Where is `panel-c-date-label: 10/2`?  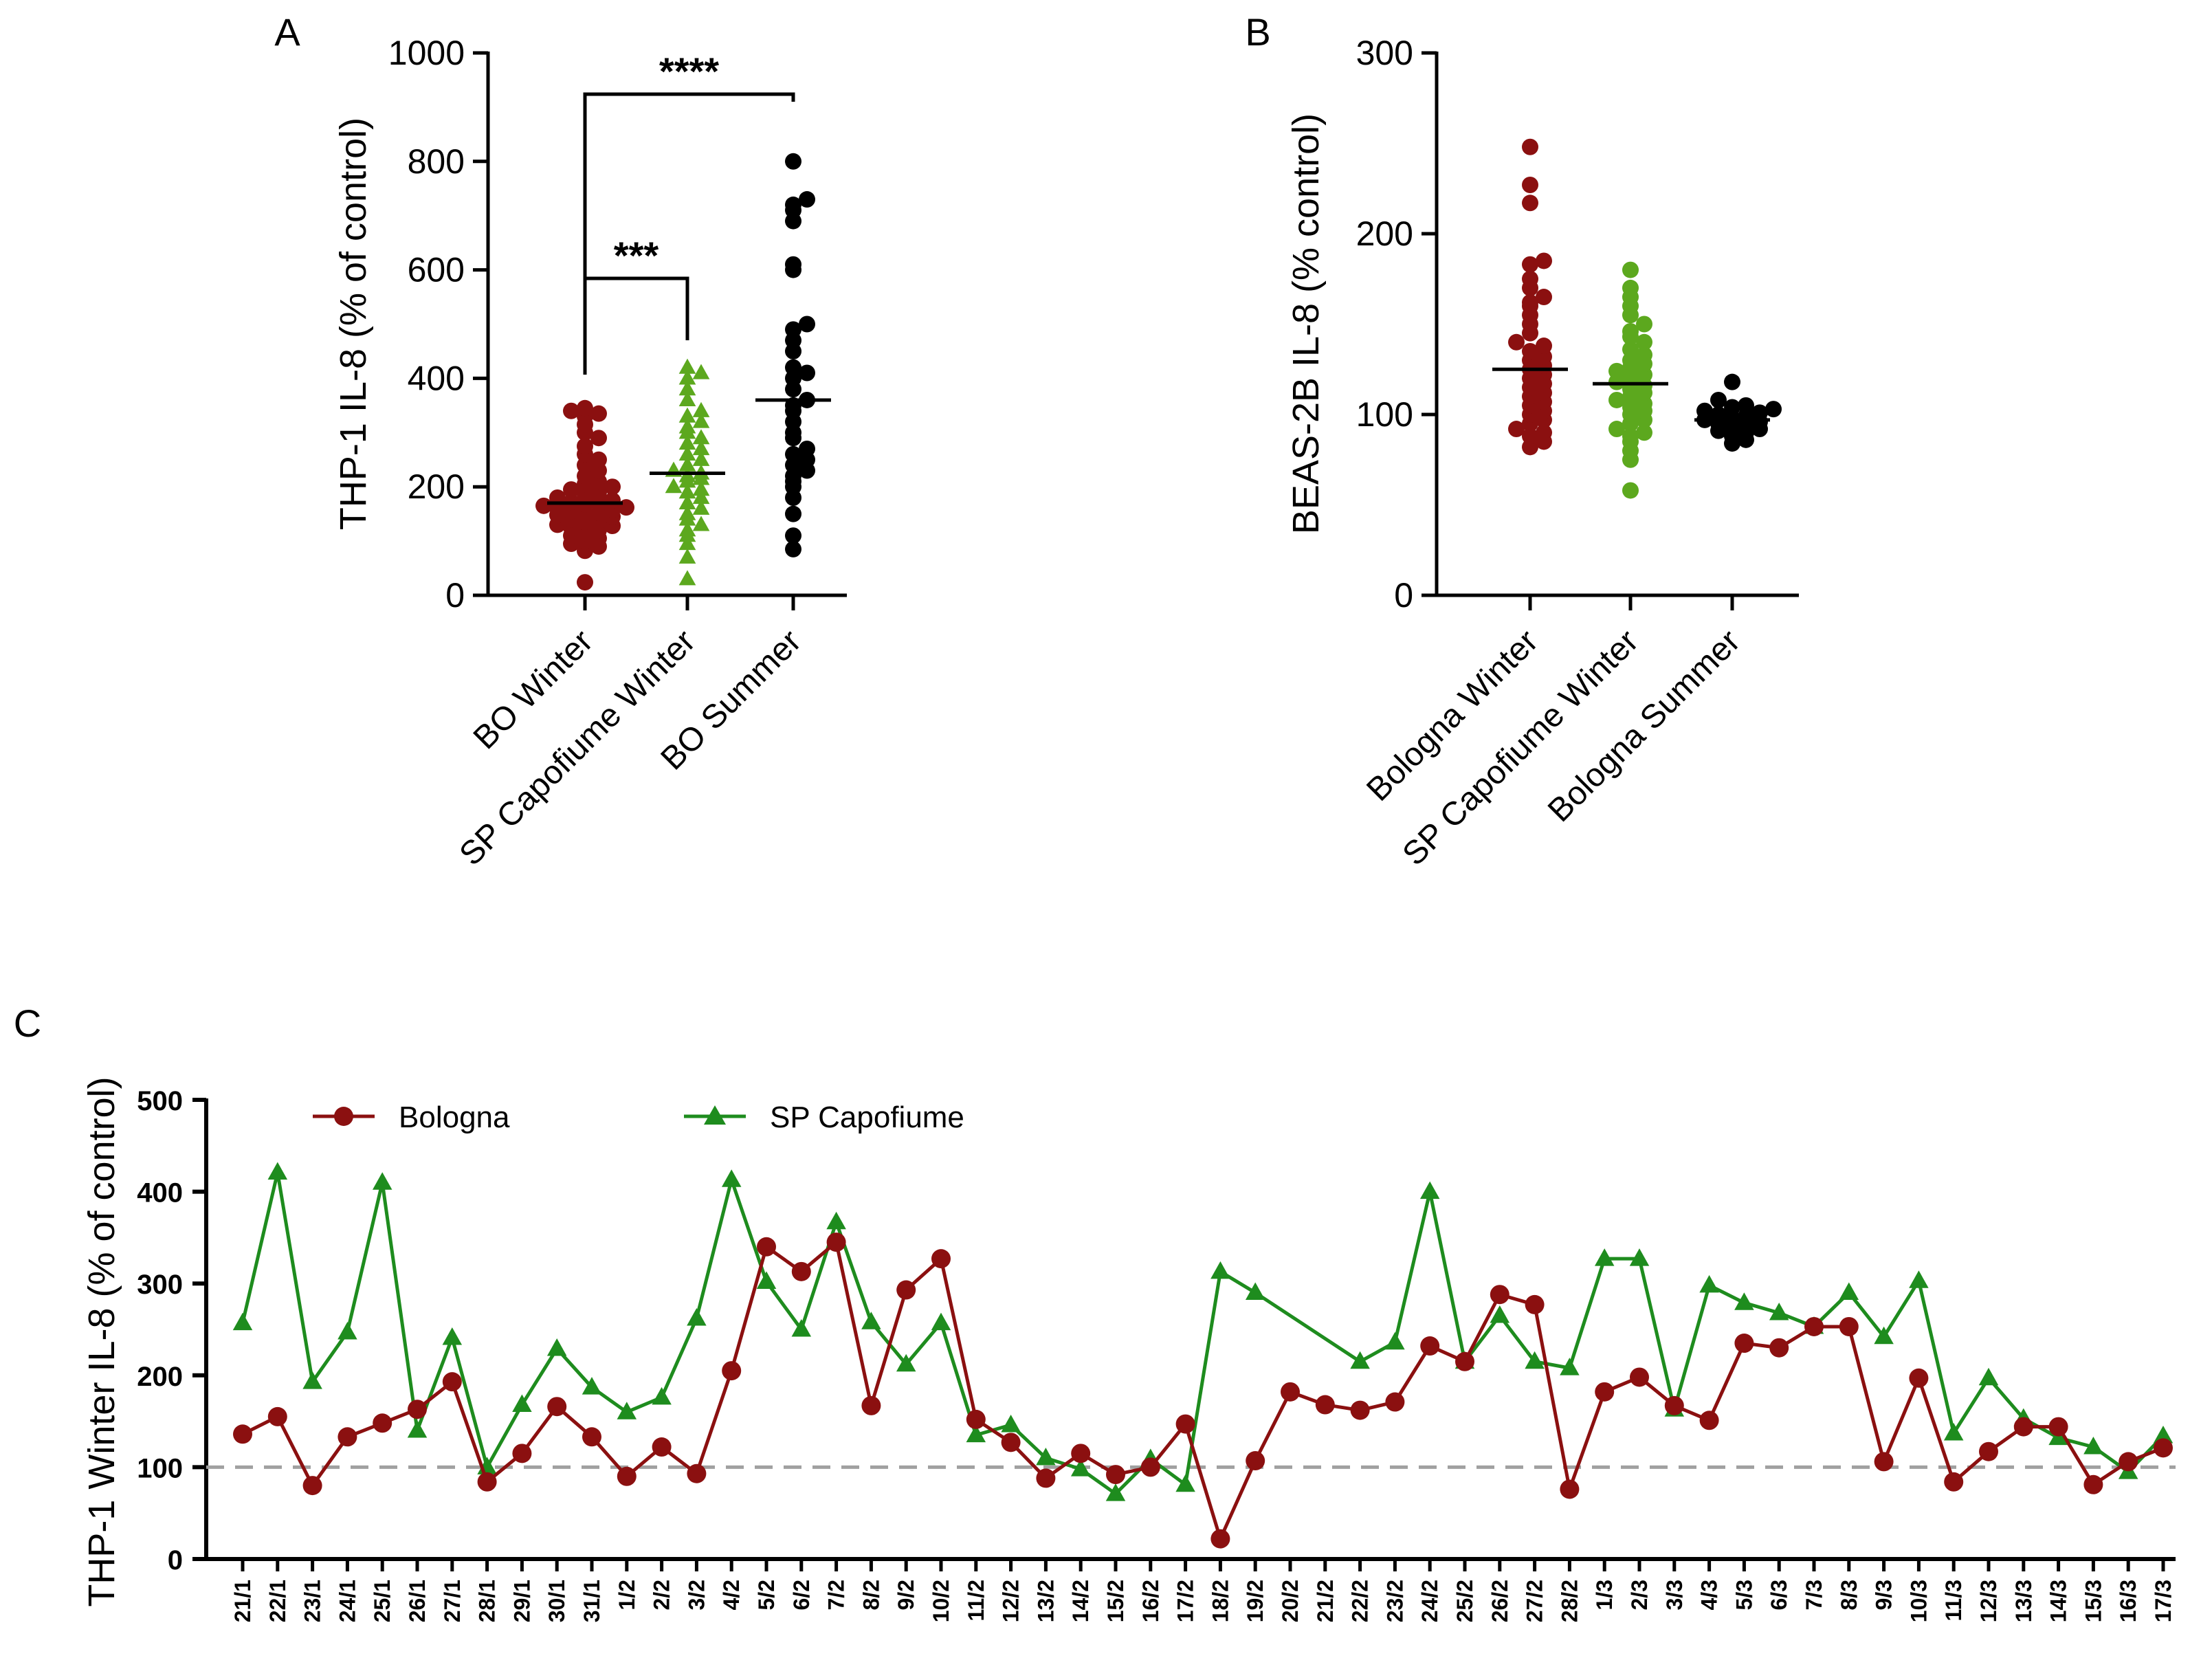 panel-c-date-label: 10/2 is located at coordinates (941, 1601).